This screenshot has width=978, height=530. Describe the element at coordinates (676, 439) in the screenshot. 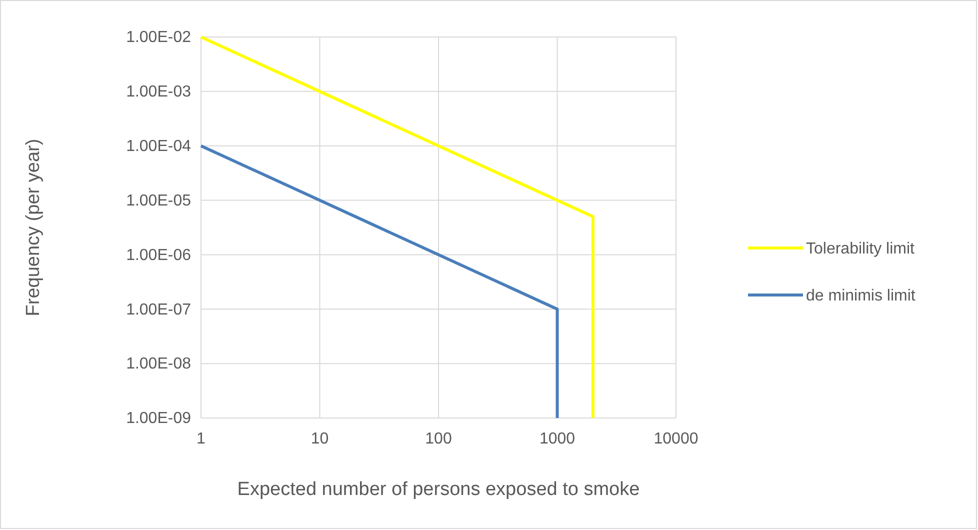

I see `x-tick-label: 10000` at that location.